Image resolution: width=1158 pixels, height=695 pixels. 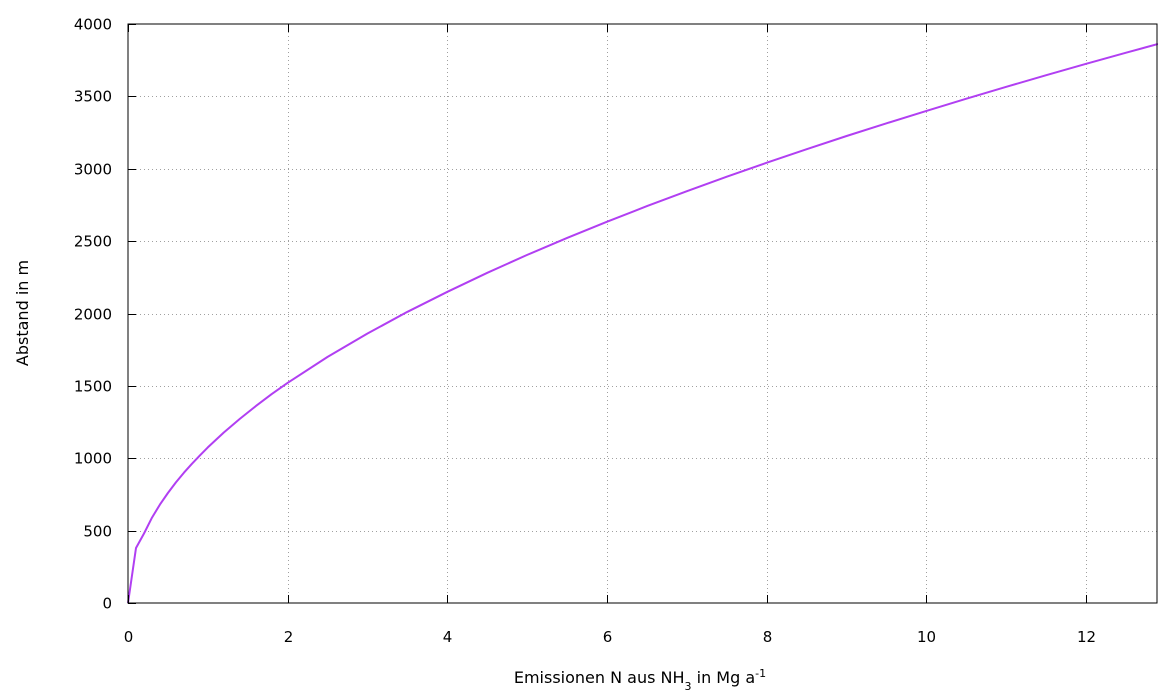 I want to click on y-tick-label: 2000, so click(x=93, y=315).